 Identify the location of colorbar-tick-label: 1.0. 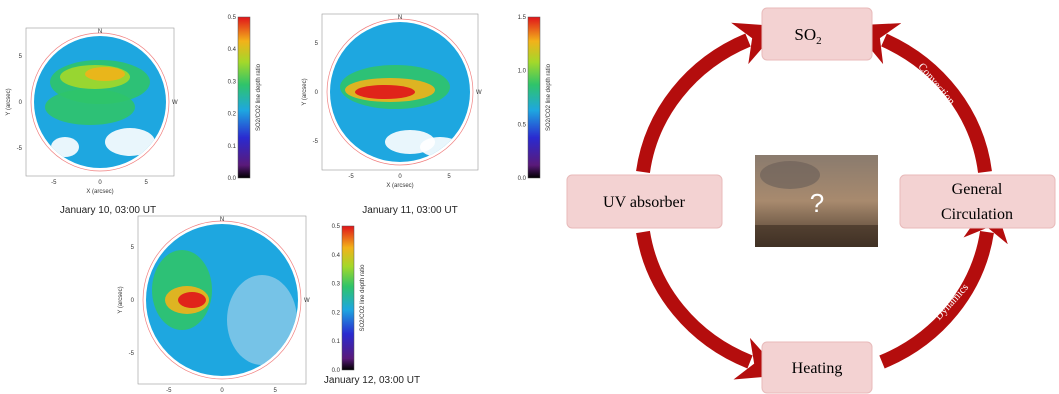
(522, 72).